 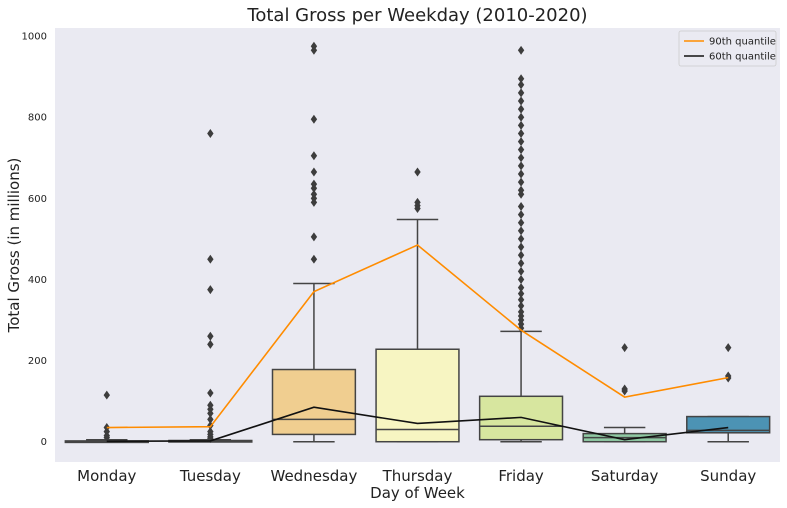 I want to click on y-axis-label: Total Gross (in millions), so click(x=14, y=246).